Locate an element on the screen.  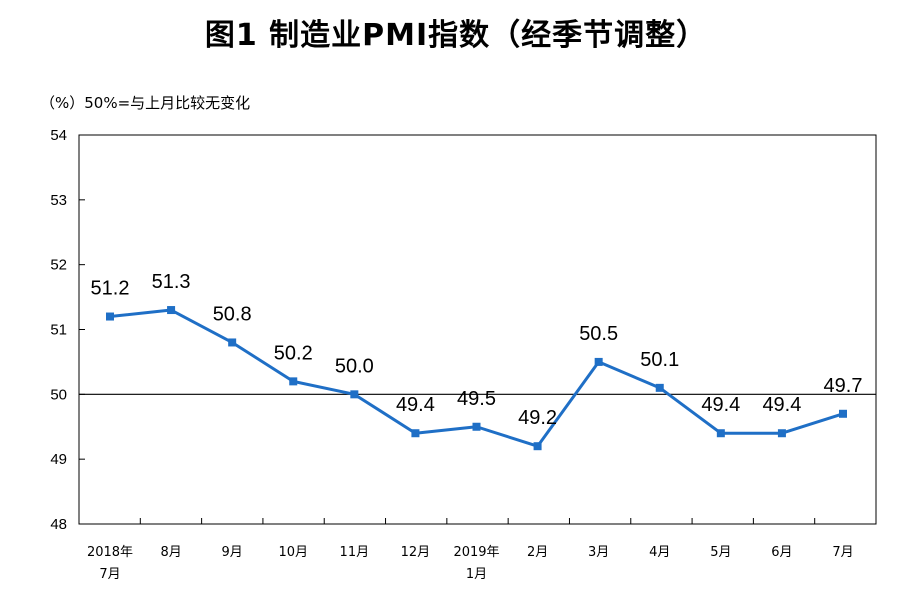
data-label: 50.5 is located at coordinates (598, 334).